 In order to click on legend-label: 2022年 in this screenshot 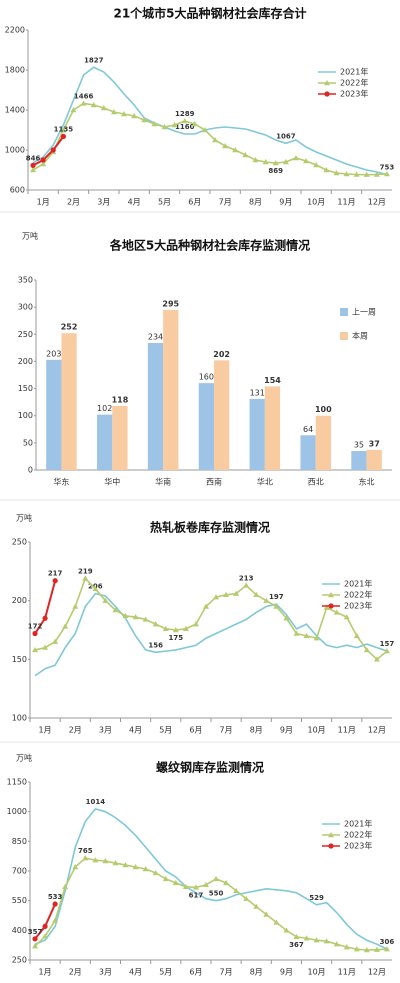, I will do `click(358, 835)`.